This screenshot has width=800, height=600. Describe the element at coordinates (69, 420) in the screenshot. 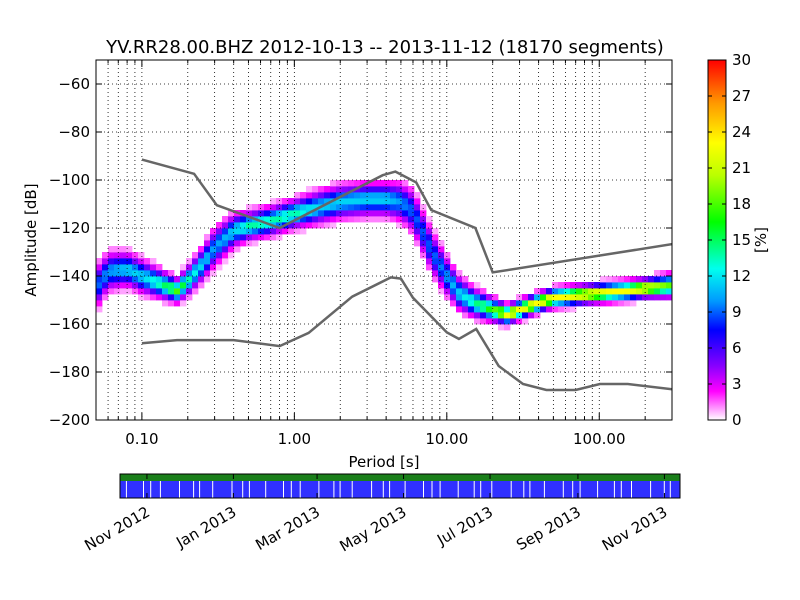

I see `y-tick-label: −200` at that location.